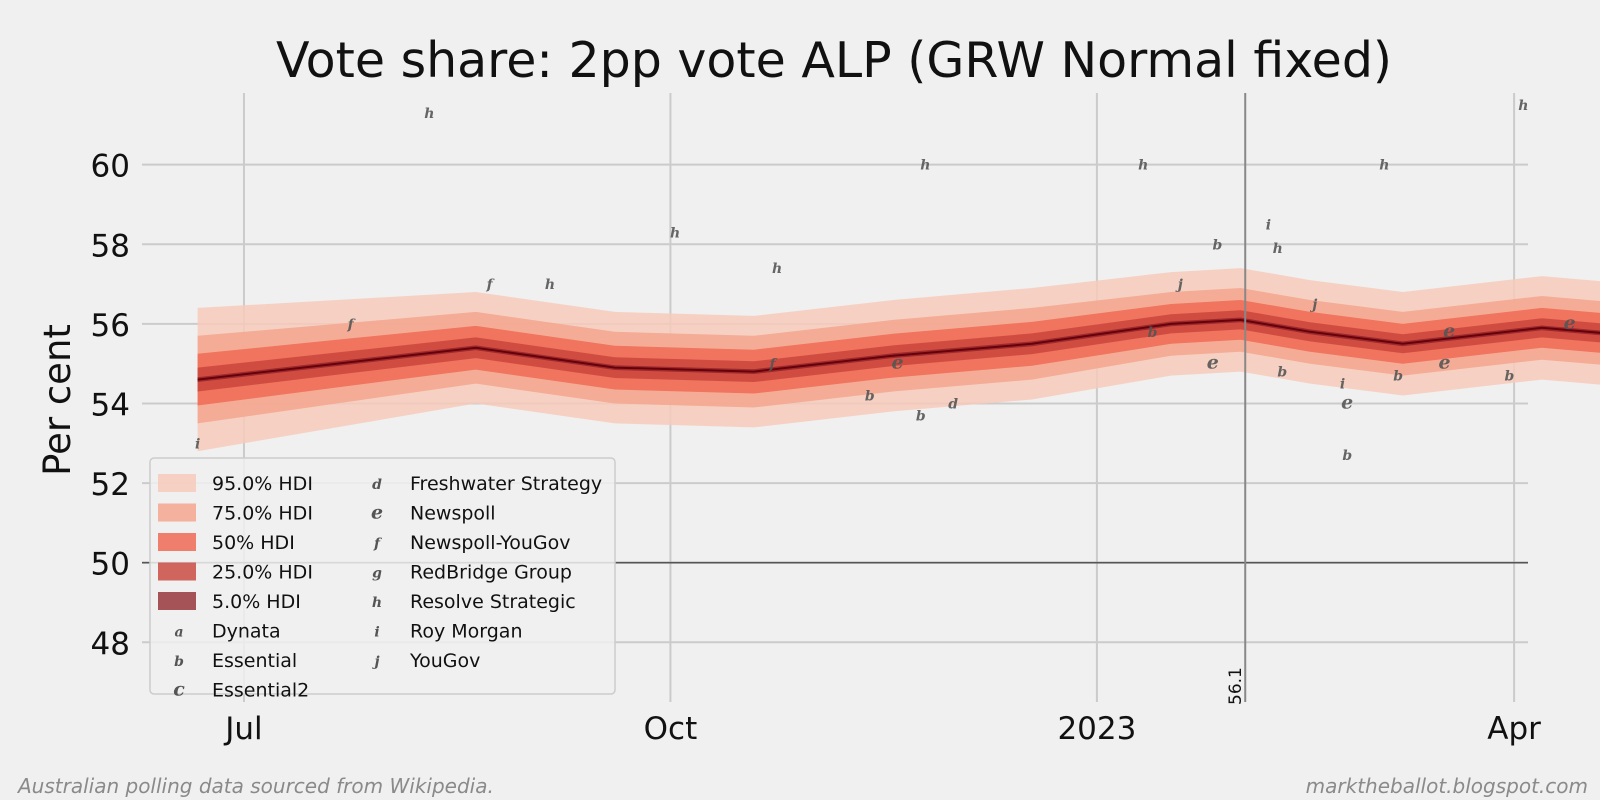 This screenshot has height=800, width=1600. Describe the element at coordinates (110, 565) in the screenshot. I see `y-tick-label: 50` at that location.